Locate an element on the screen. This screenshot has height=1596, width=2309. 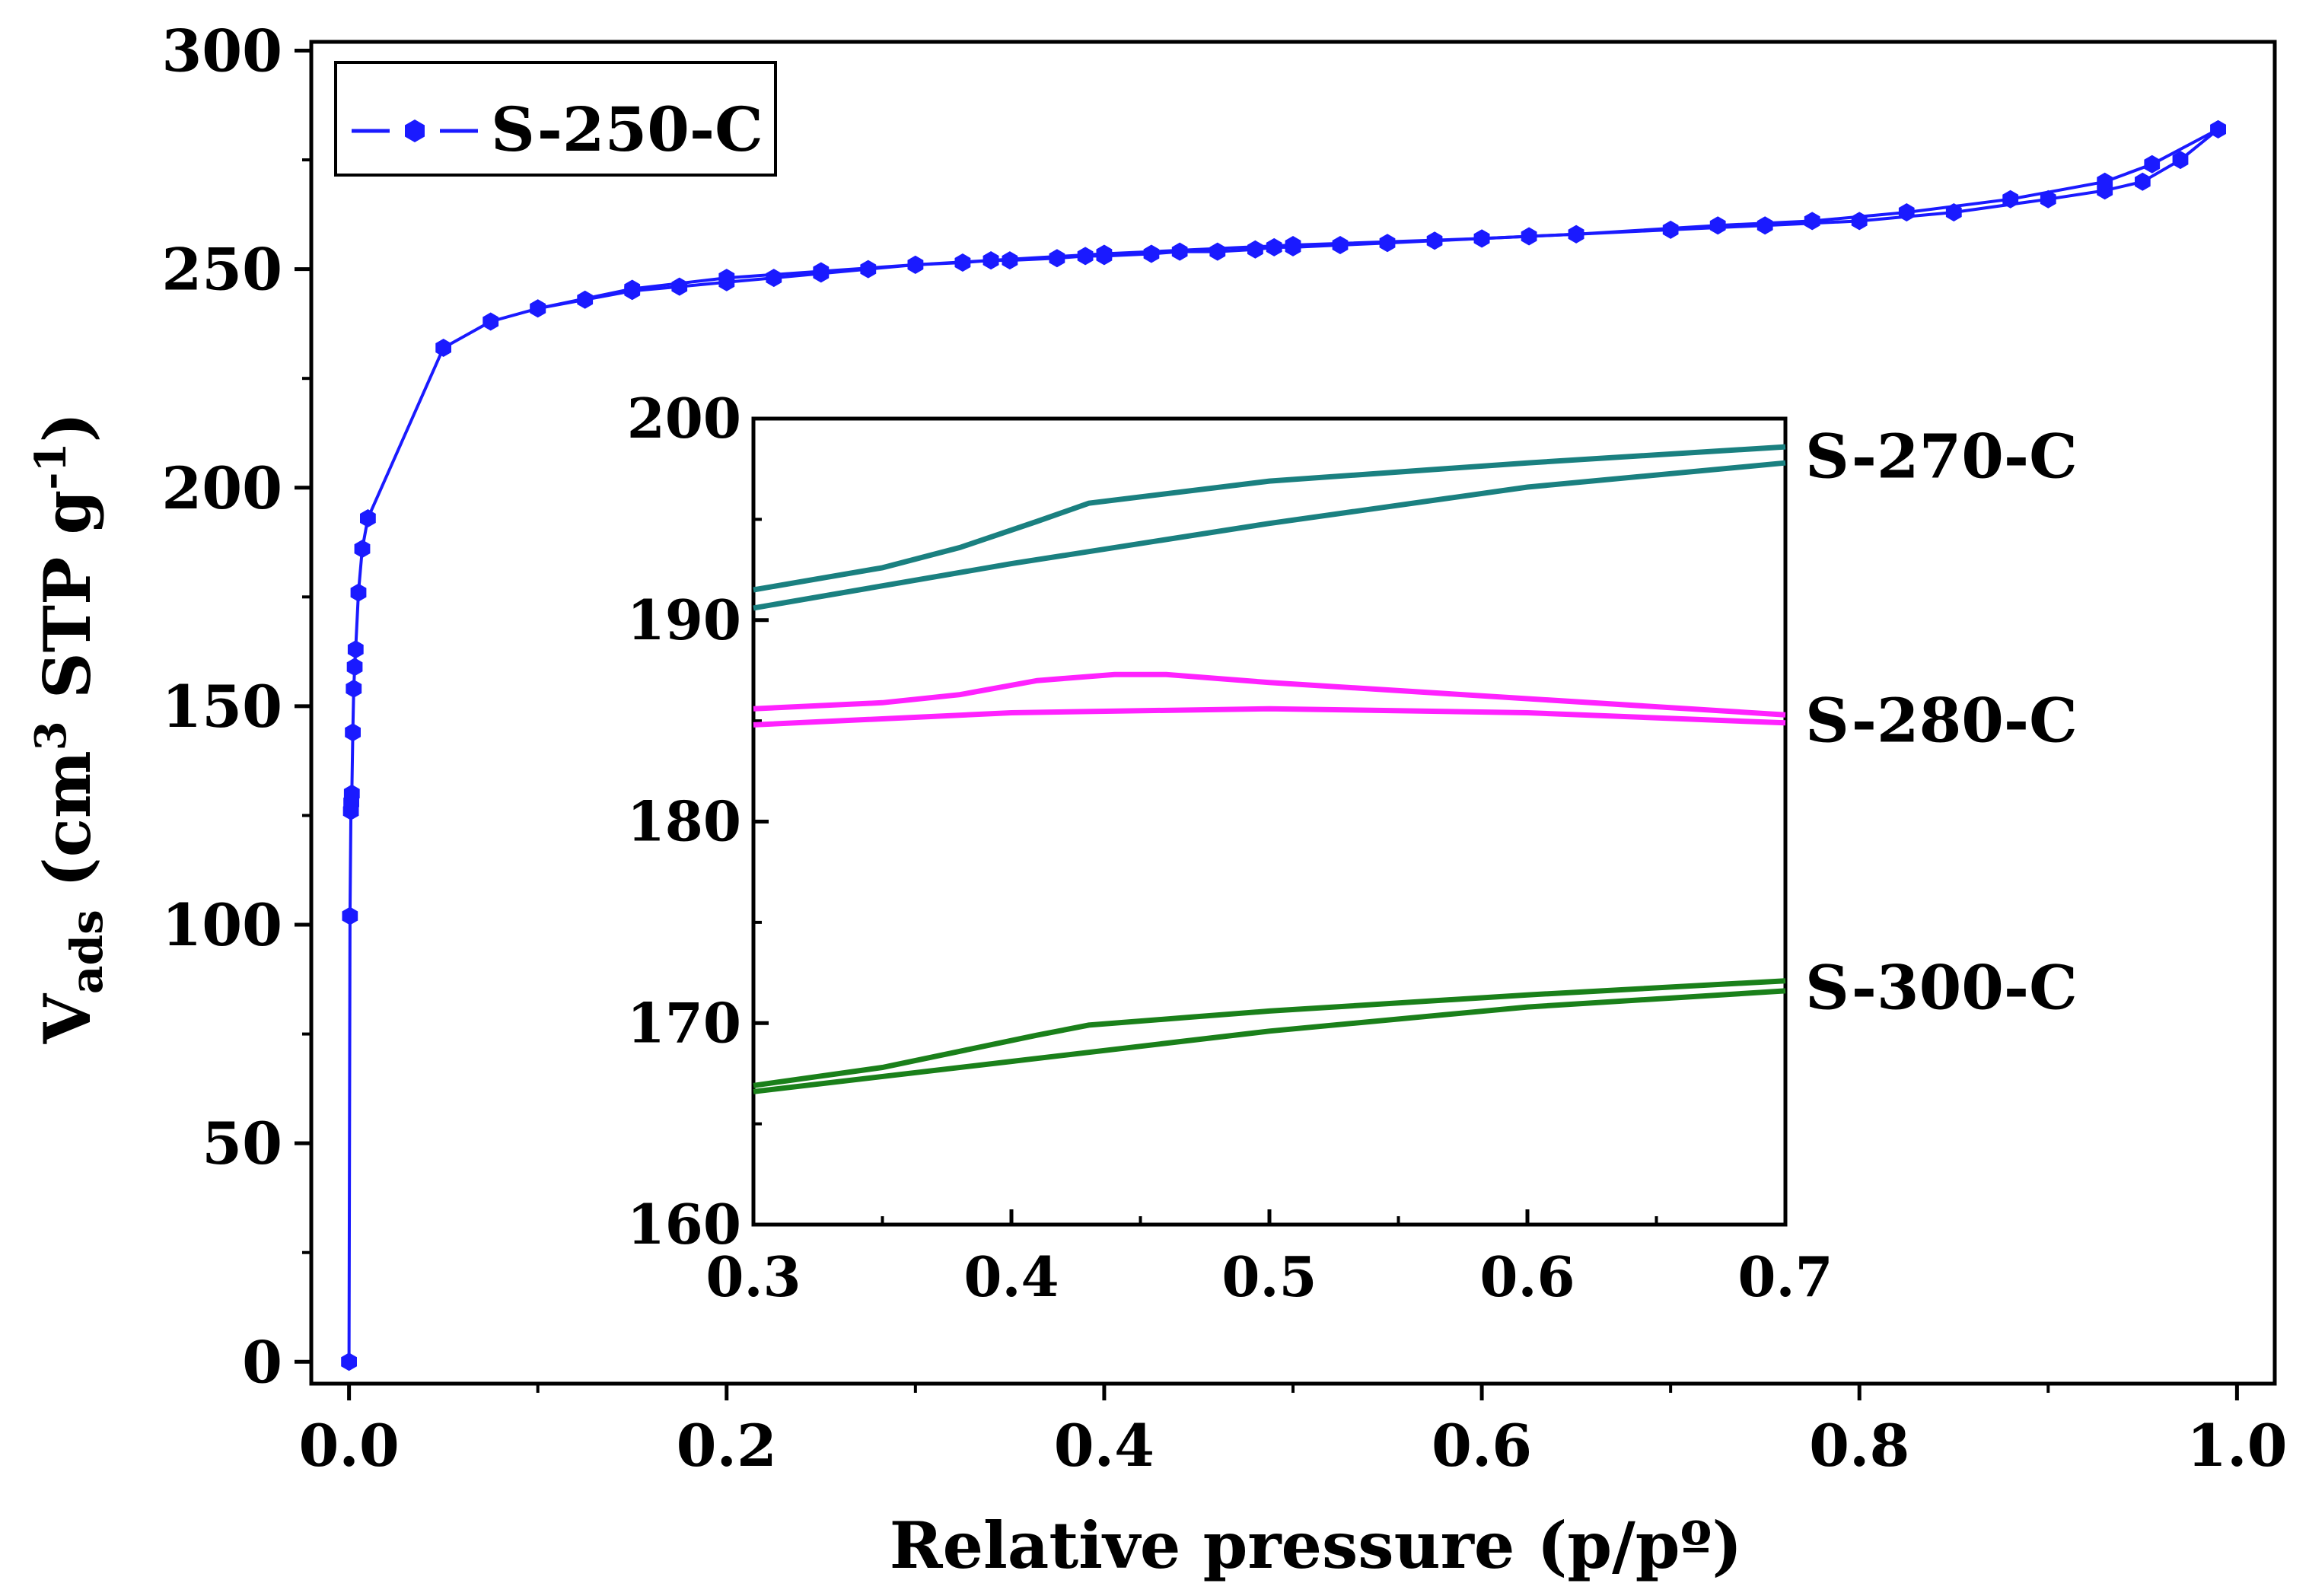
inset-y-tick-label: 180 is located at coordinates (684, 821).